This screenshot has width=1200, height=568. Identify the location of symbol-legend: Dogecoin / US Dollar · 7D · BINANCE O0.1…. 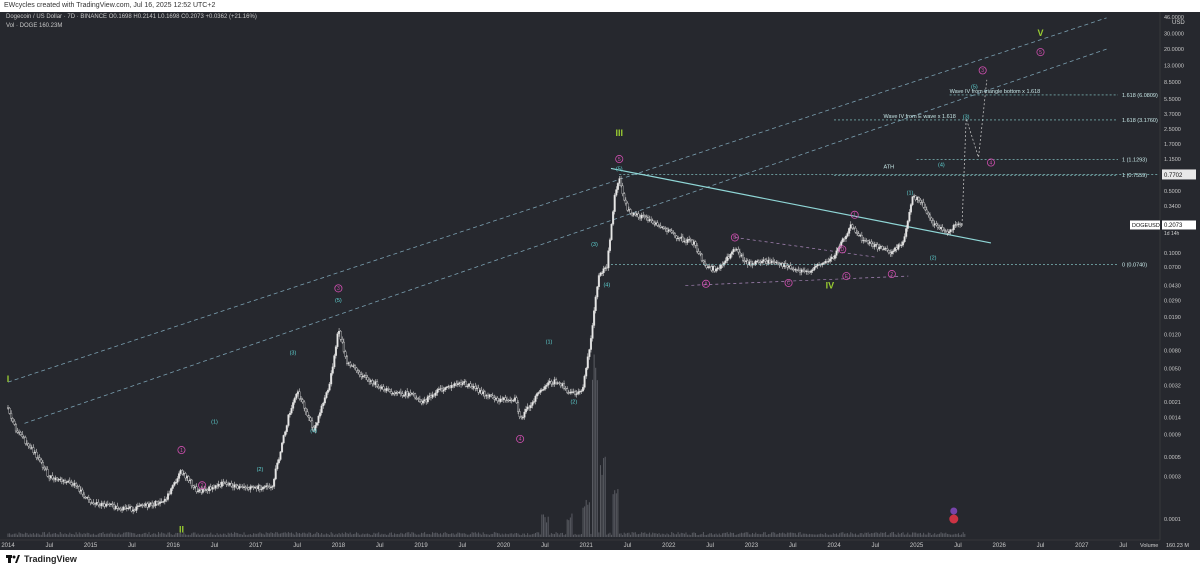
(131, 17).